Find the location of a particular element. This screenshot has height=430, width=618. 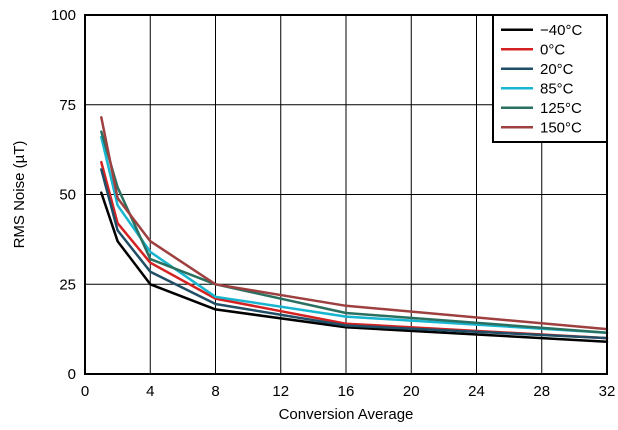

x-tick-label: 8 is located at coordinates (215, 391).